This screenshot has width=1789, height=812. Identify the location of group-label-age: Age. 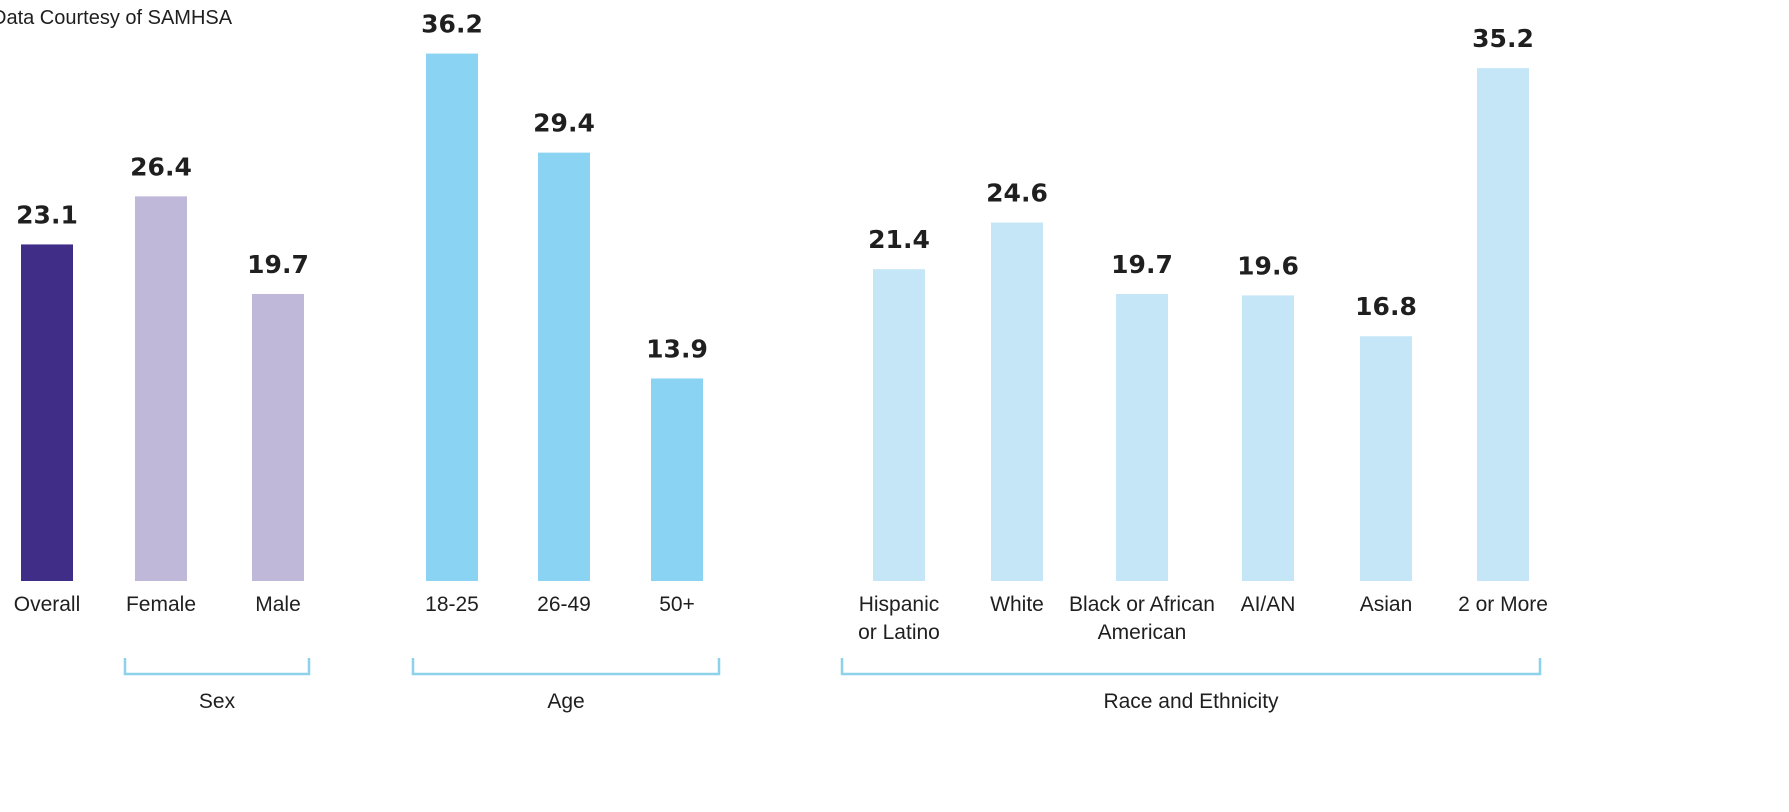
(565, 701).